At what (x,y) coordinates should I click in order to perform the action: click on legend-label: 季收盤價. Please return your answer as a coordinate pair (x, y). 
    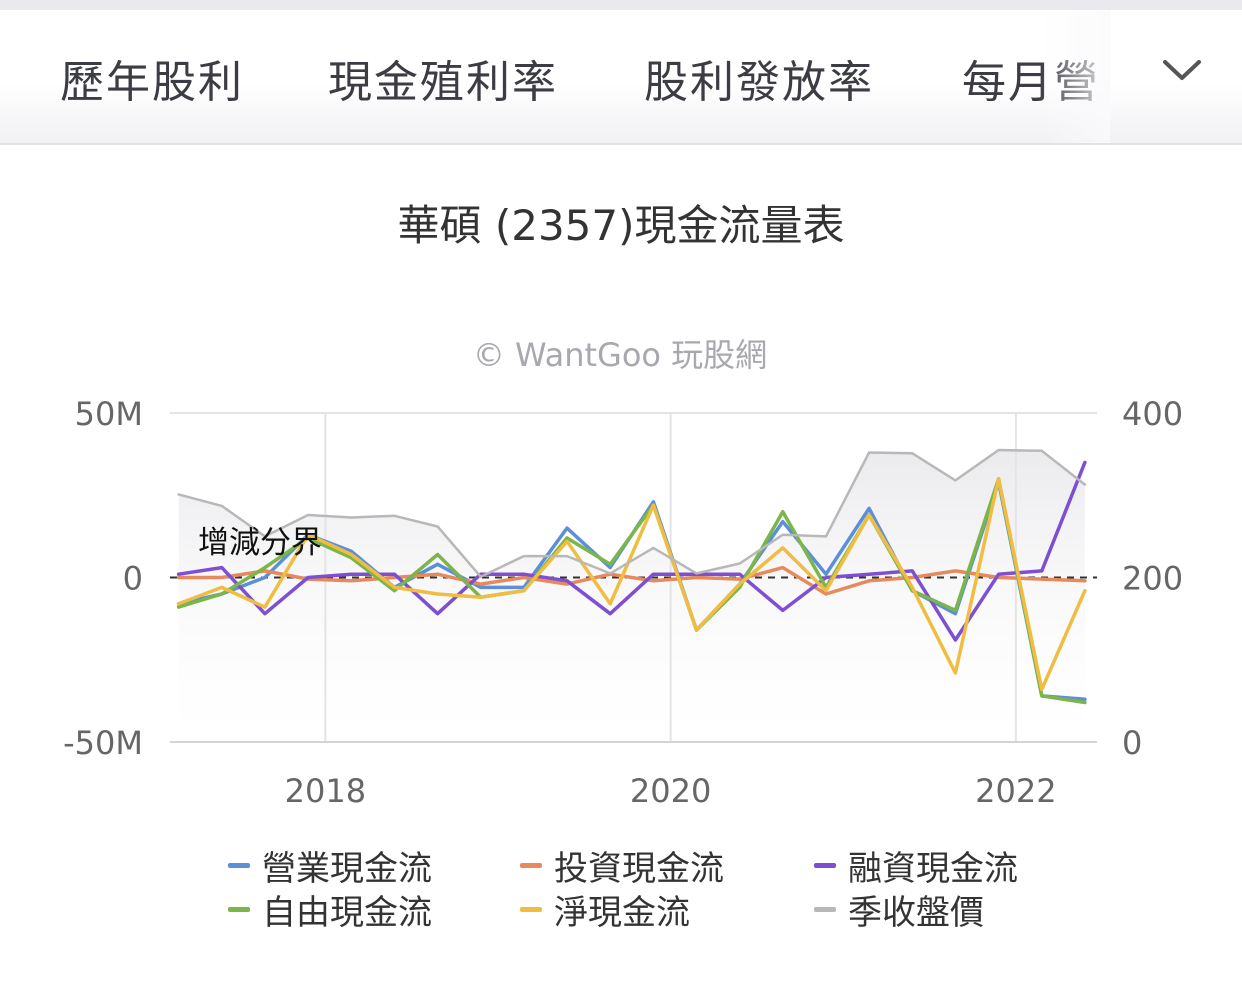
    Looking at the image, I should click on (916, 912).